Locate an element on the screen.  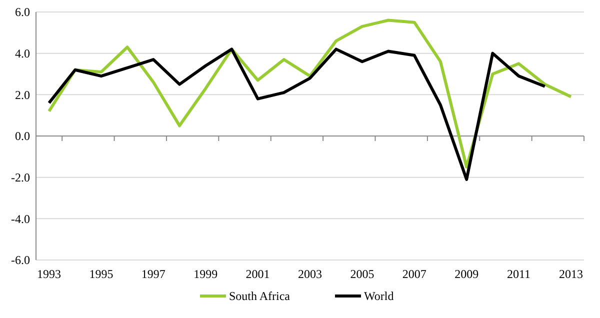
x-tick-label: 1995 is located at coordinates (101, 274).